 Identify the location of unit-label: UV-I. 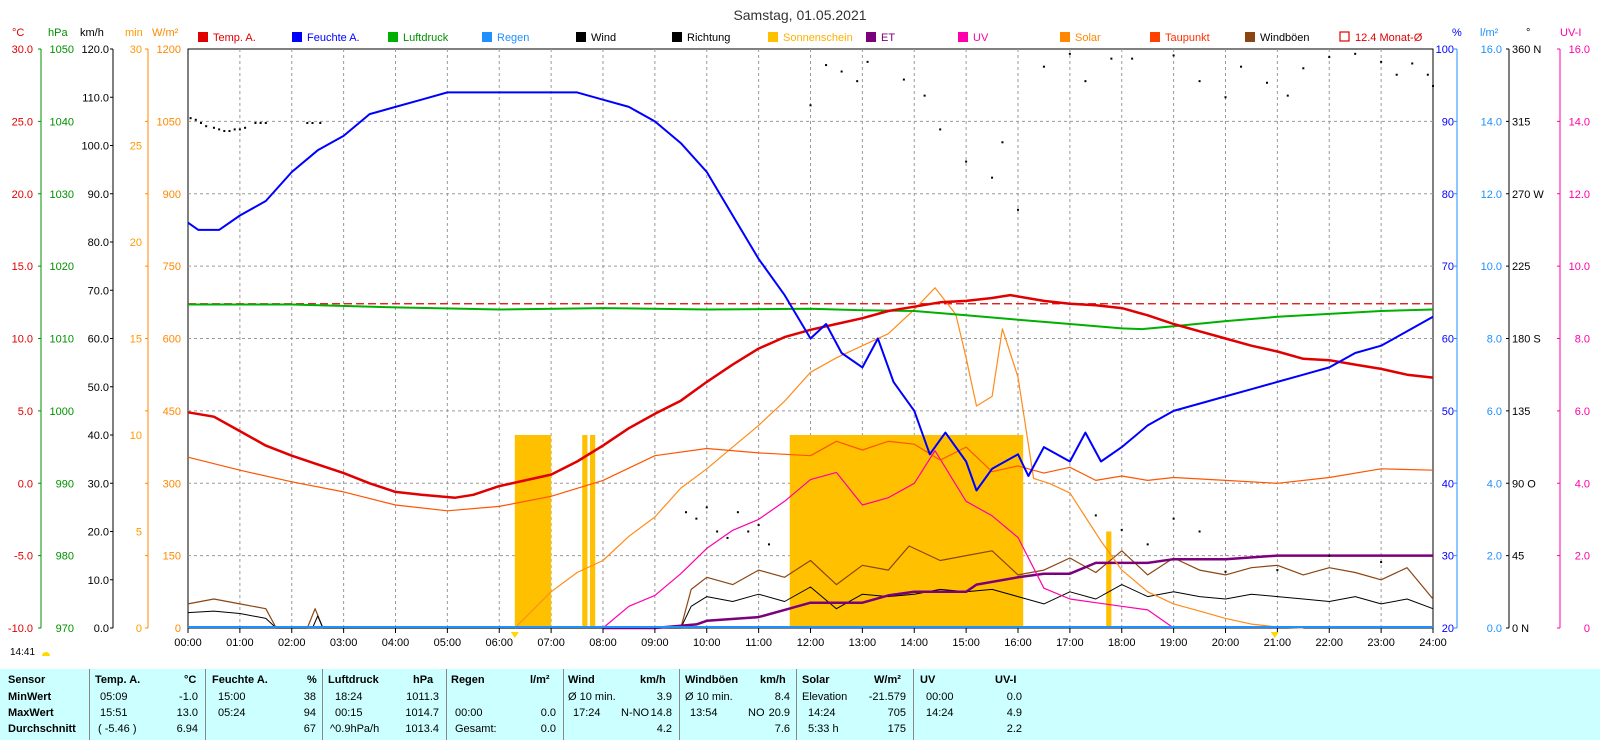
(1570, 33).